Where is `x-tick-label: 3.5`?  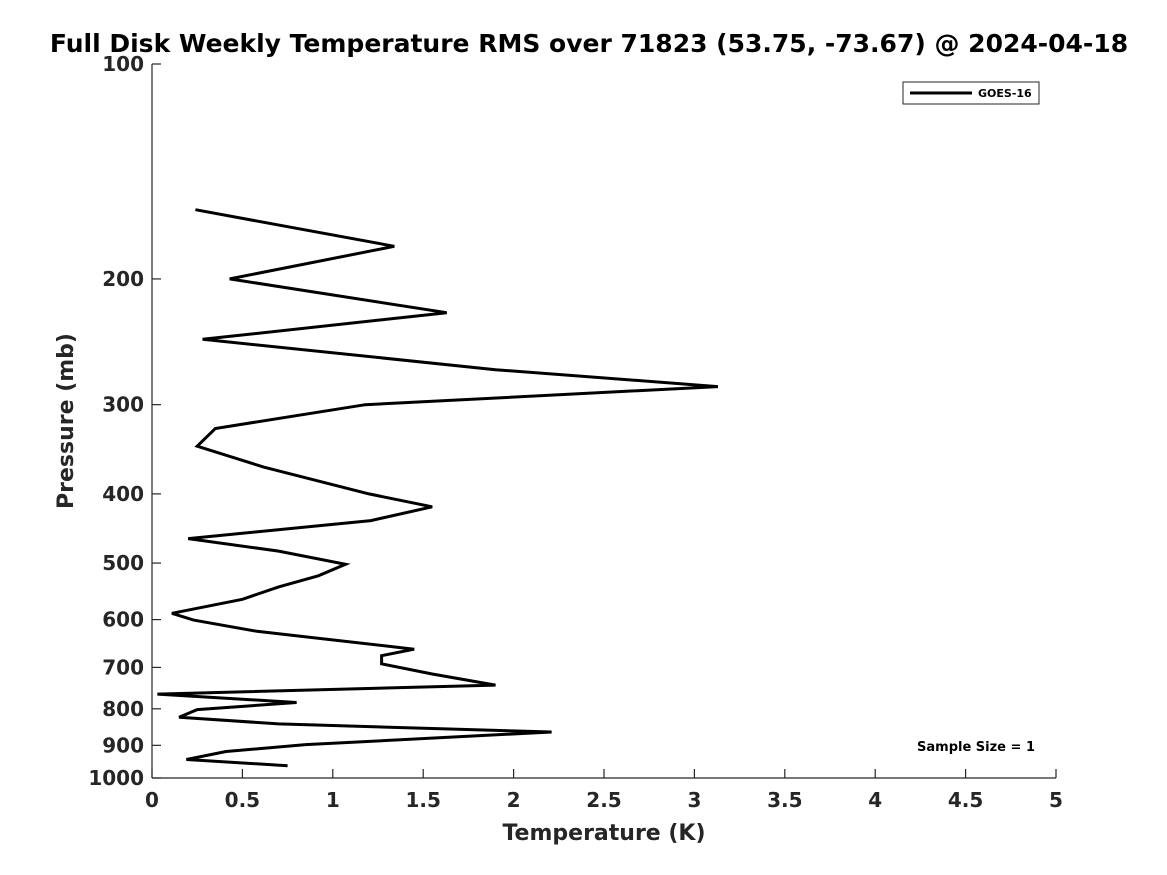 x-tick-label: 3.5 is located at coordinates (784, 800).